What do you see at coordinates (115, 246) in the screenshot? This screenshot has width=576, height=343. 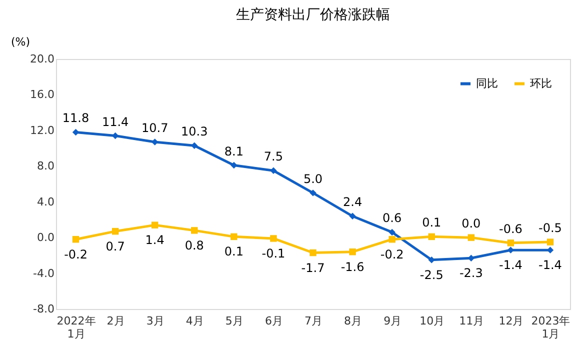 I see `data-label: 0.7` at bounding box center [115, 246].